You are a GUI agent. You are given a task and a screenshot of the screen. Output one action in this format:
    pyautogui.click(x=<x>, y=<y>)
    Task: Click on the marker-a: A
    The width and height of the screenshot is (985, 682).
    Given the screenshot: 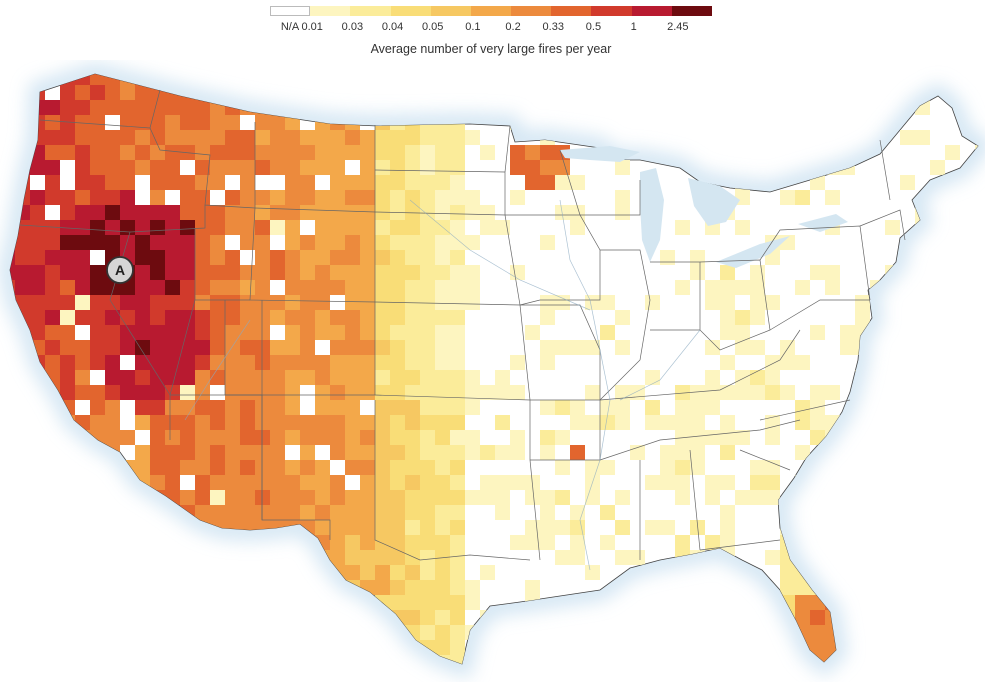 What is the action you would take?
    pyautogui.click(x=120, y=270)
    